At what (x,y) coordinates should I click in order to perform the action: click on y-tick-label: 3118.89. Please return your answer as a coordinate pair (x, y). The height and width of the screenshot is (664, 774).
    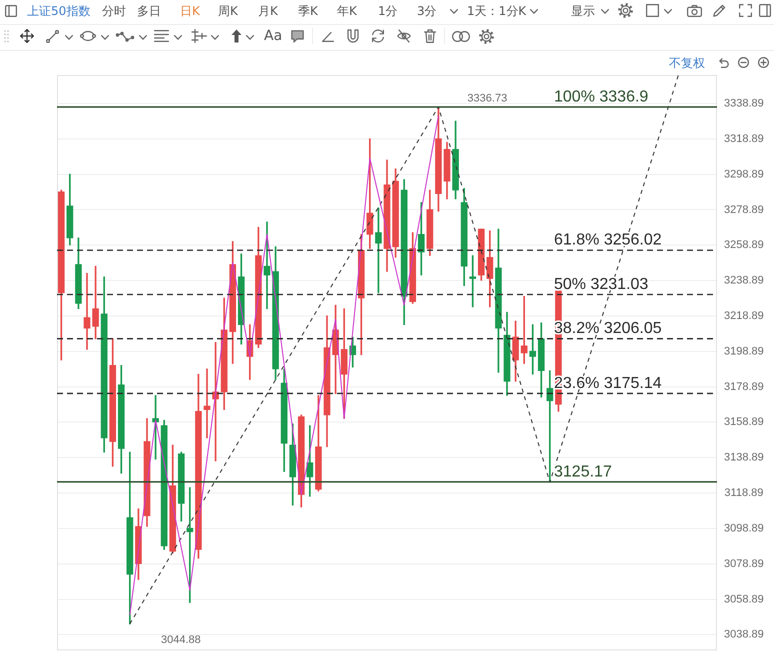
    Looking at the image, I should click on (744, 493).